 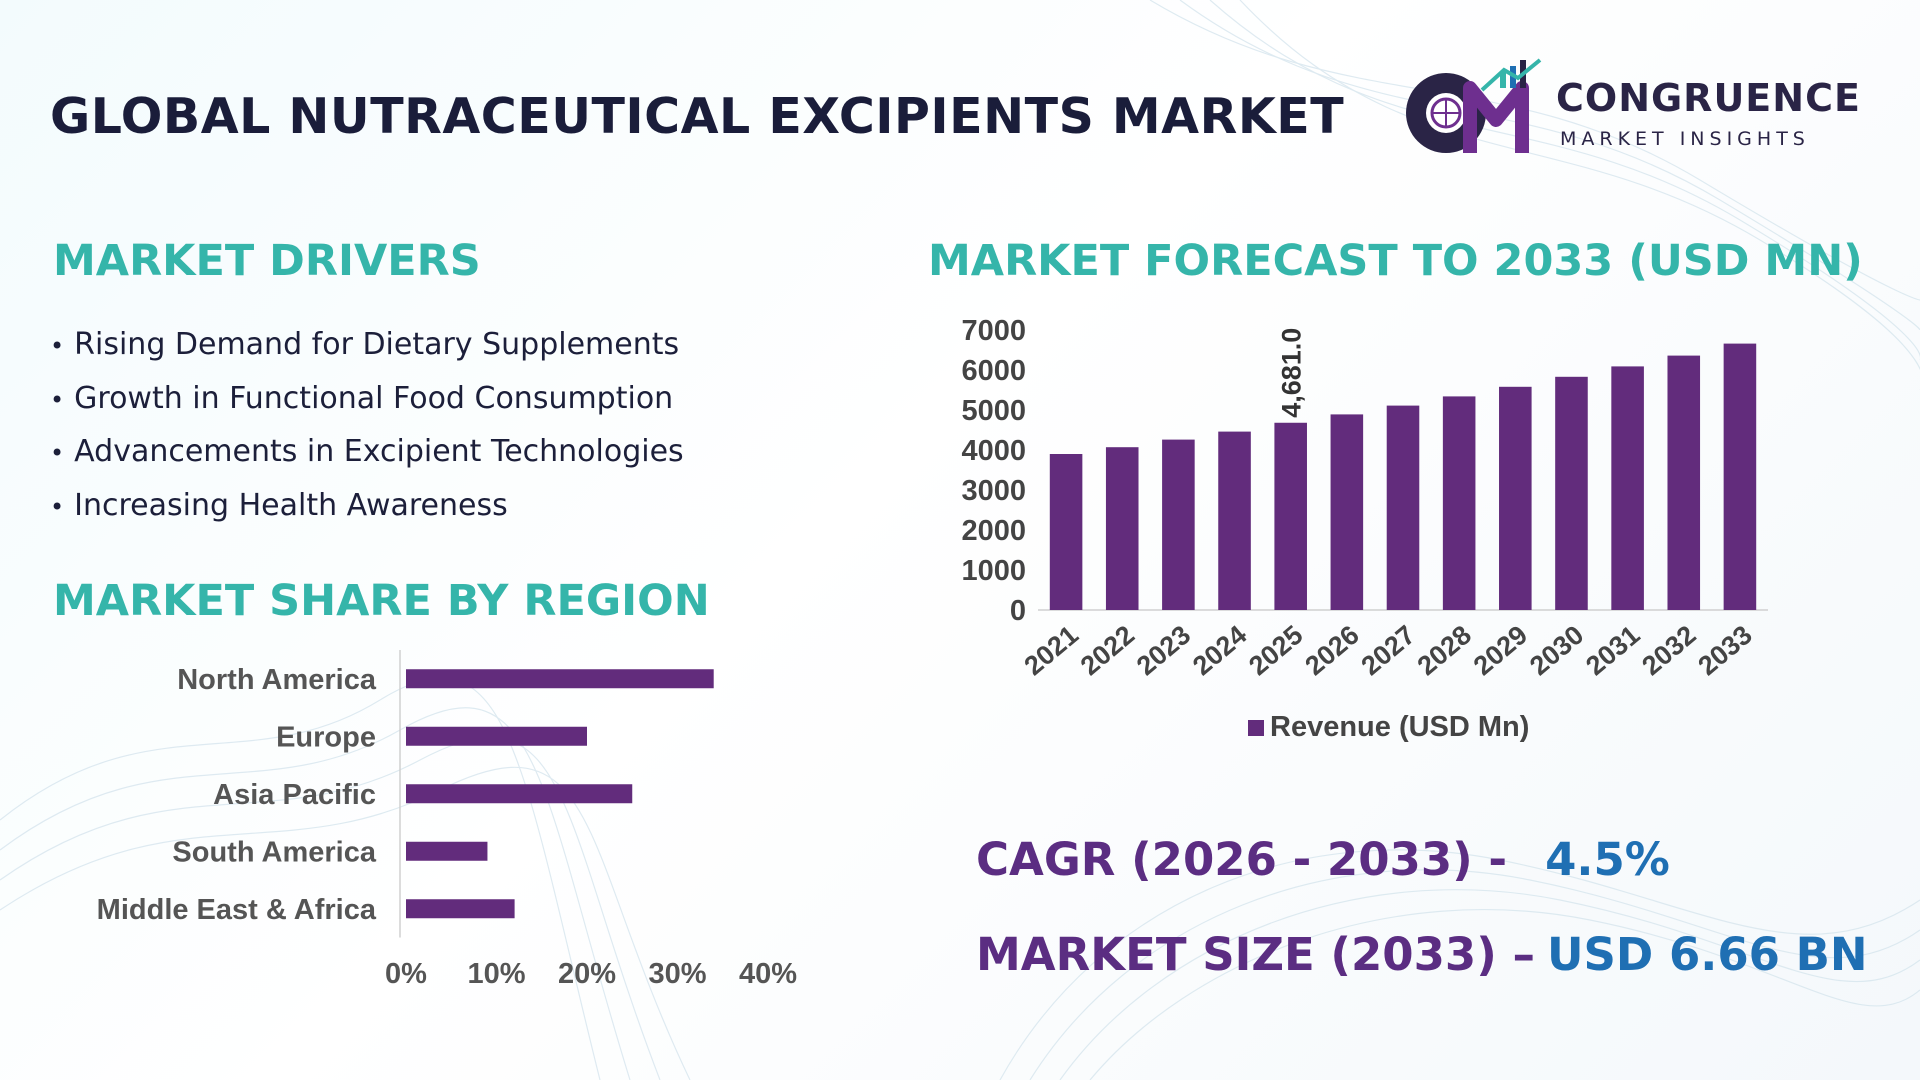 I want to click on cagr-label: CAGR (2026 - 2033) -, so click(x=1241, y=859).